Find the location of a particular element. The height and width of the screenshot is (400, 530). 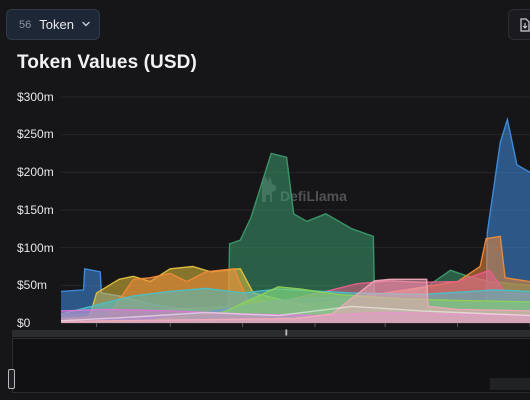

token-selector-label: Token is located at coordinates (56, 24).